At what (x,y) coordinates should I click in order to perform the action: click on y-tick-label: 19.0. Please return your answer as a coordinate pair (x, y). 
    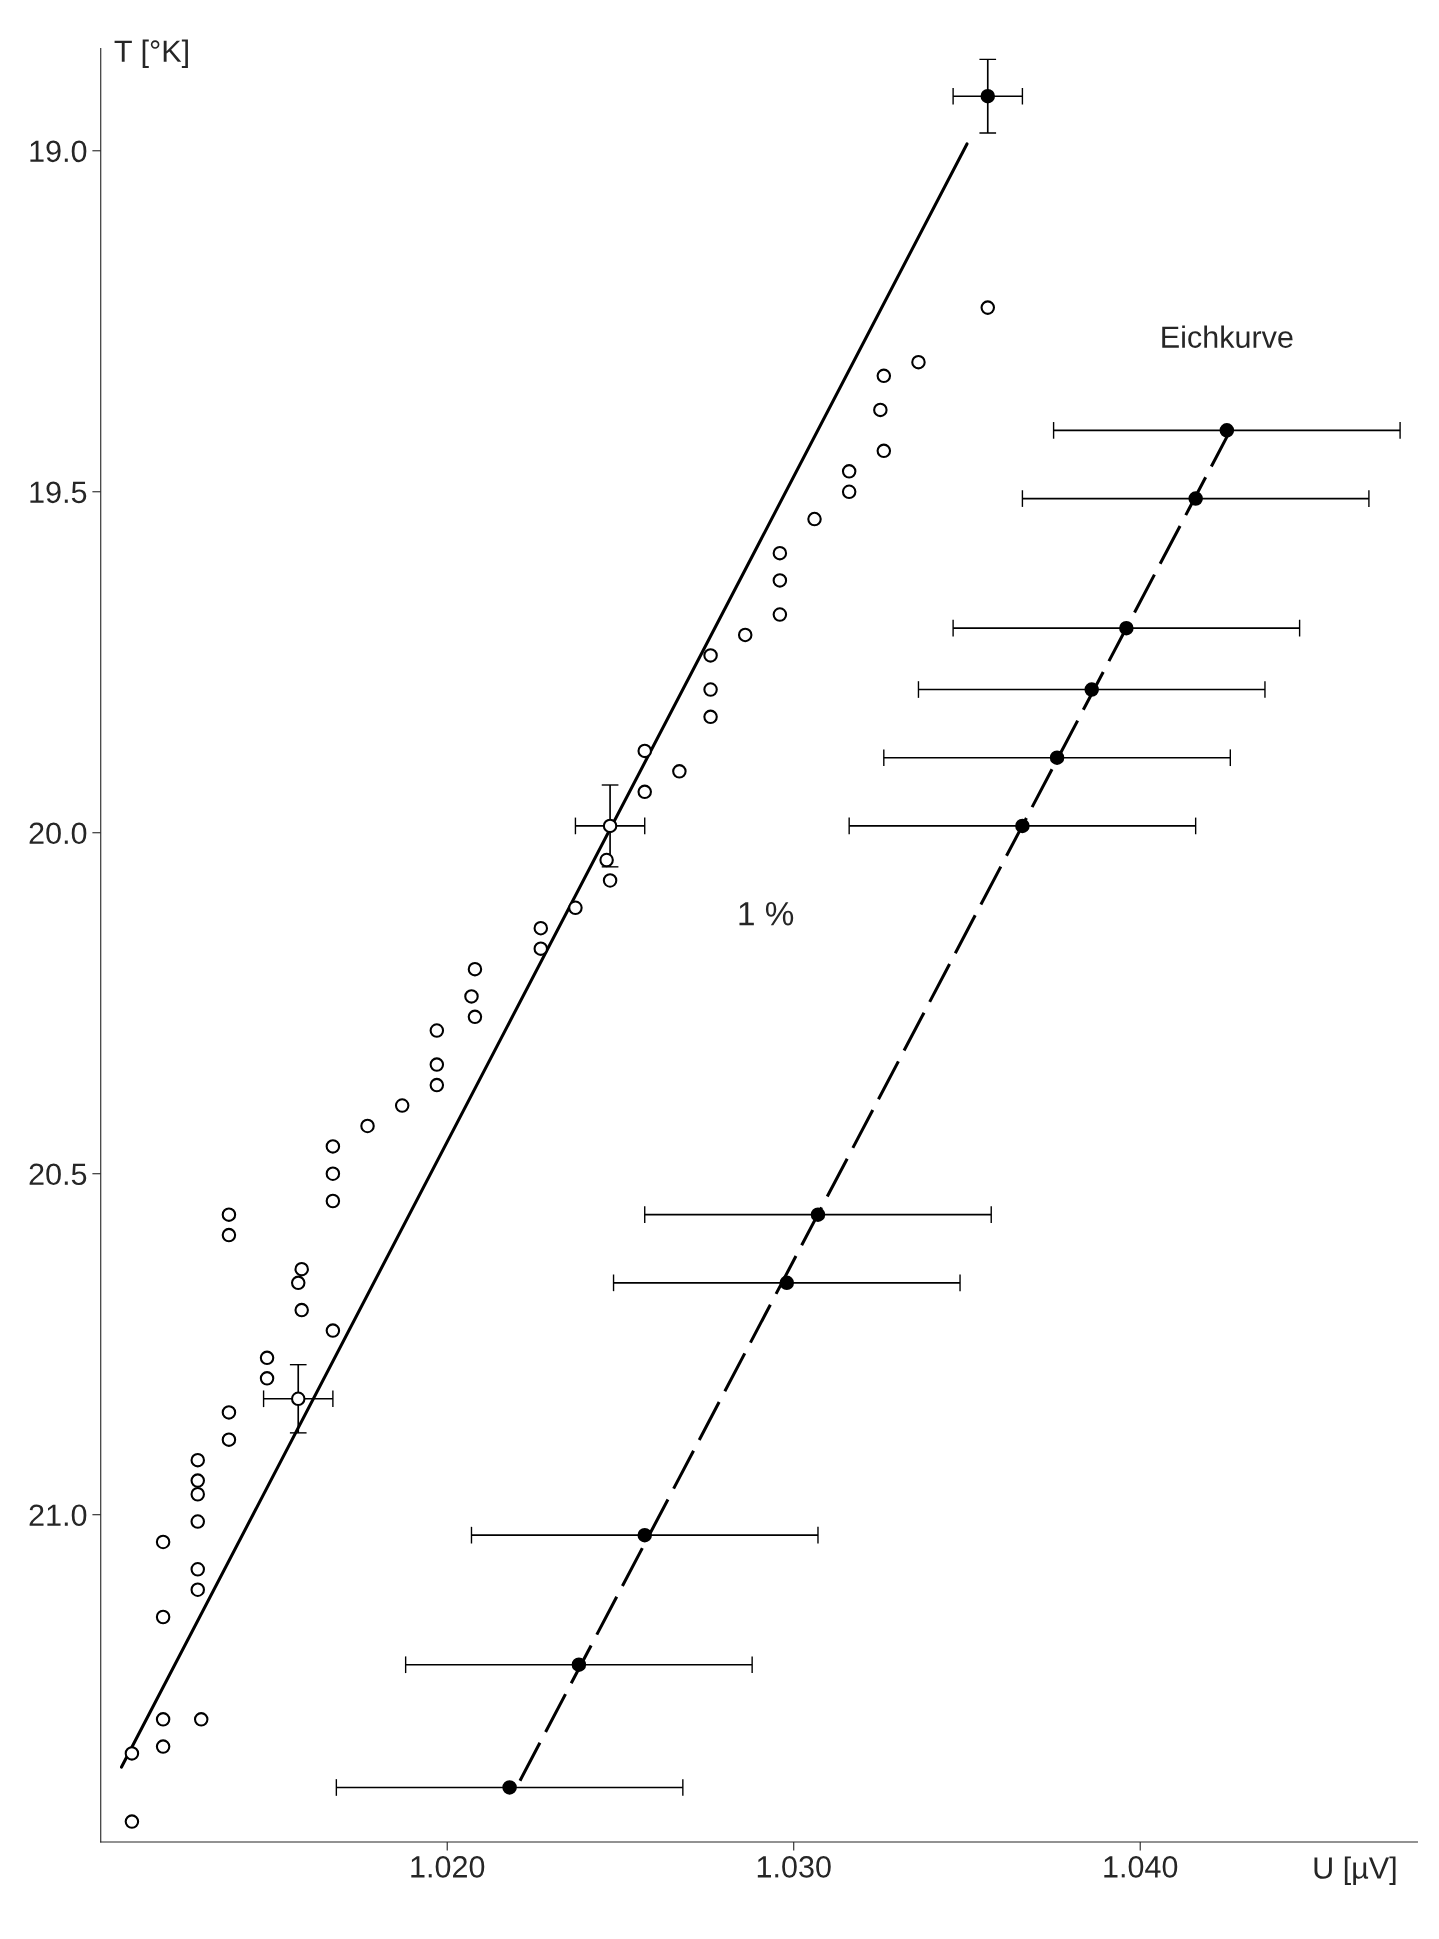
    Looking at the image, I should click on (58, 151).